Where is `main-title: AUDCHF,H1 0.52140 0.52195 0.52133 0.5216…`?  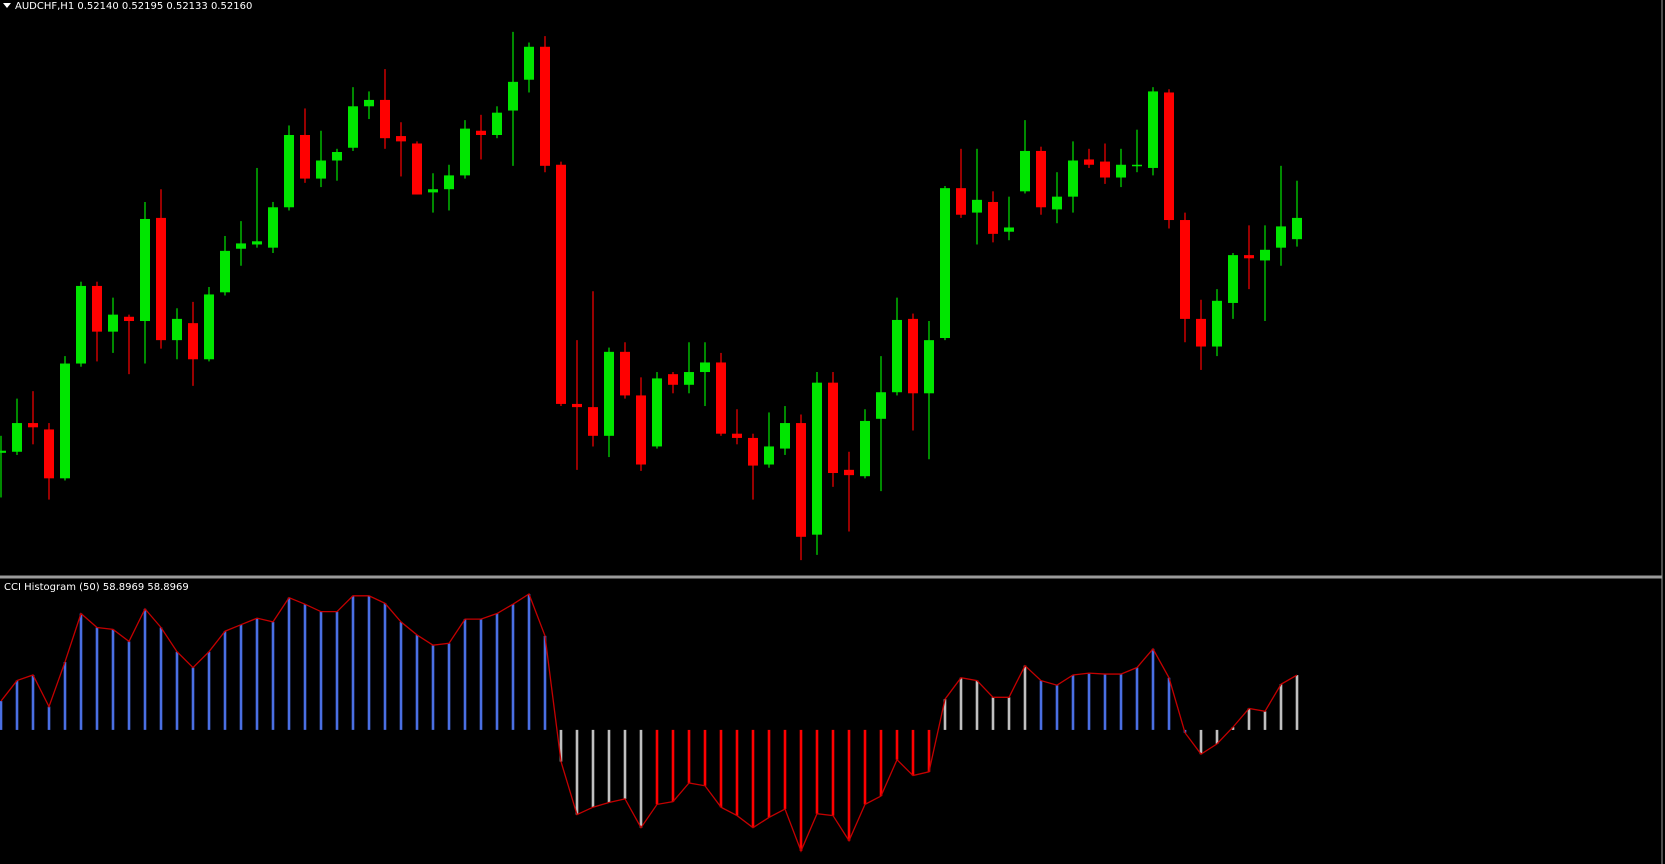
main-title: AUDCHF,H1 0.52140 0.52195 0.52133 0.5216… is located at coordinates (133, 6).